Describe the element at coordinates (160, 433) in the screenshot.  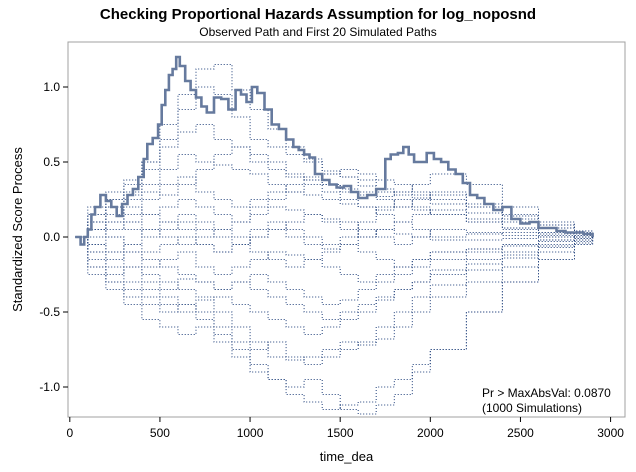
I see `x-tick-label: 500` at that location.